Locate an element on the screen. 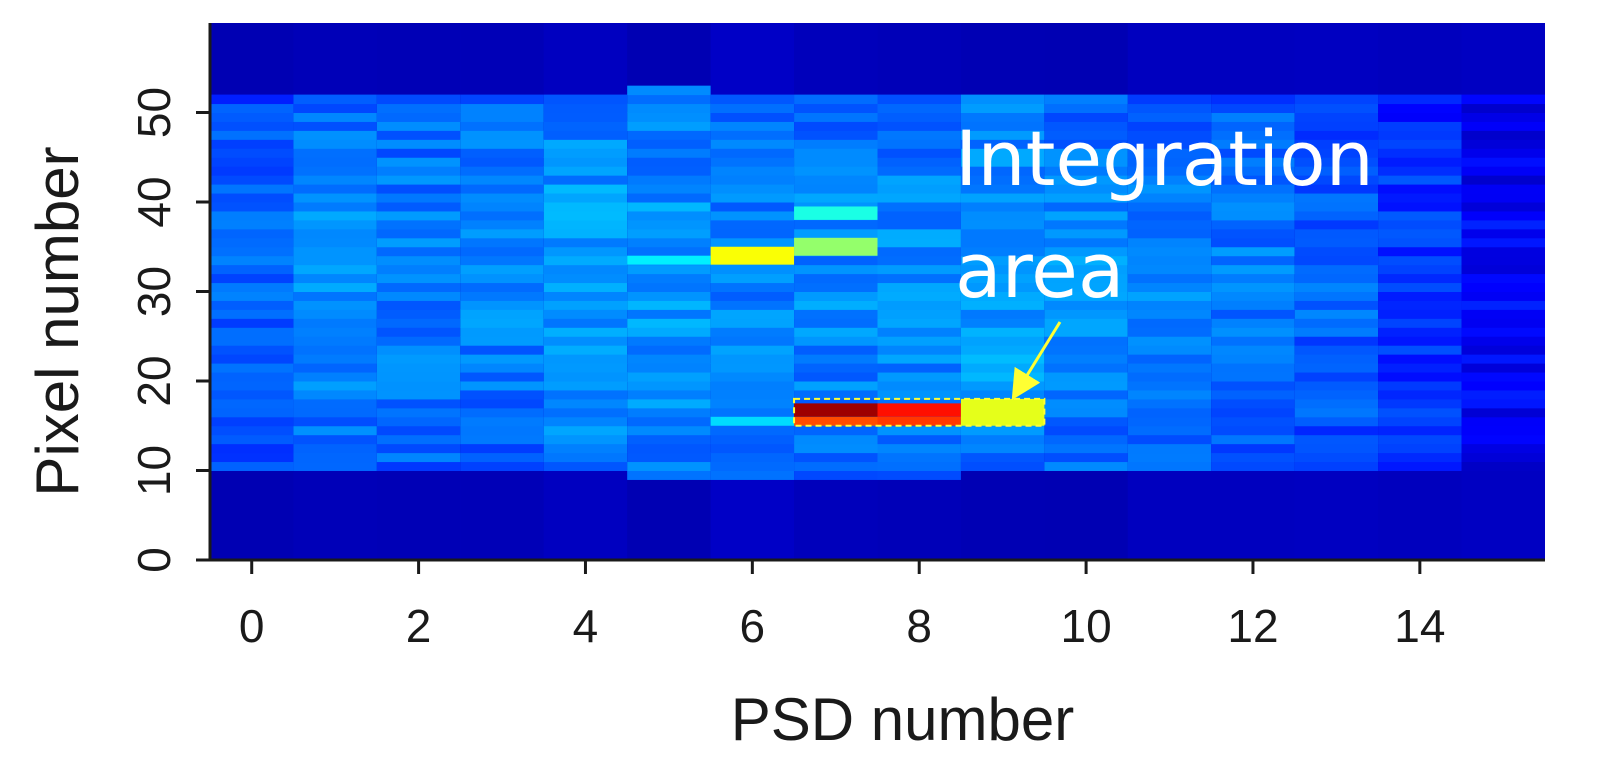  x-tick-label: 0 is located at coordinates (252, 626).